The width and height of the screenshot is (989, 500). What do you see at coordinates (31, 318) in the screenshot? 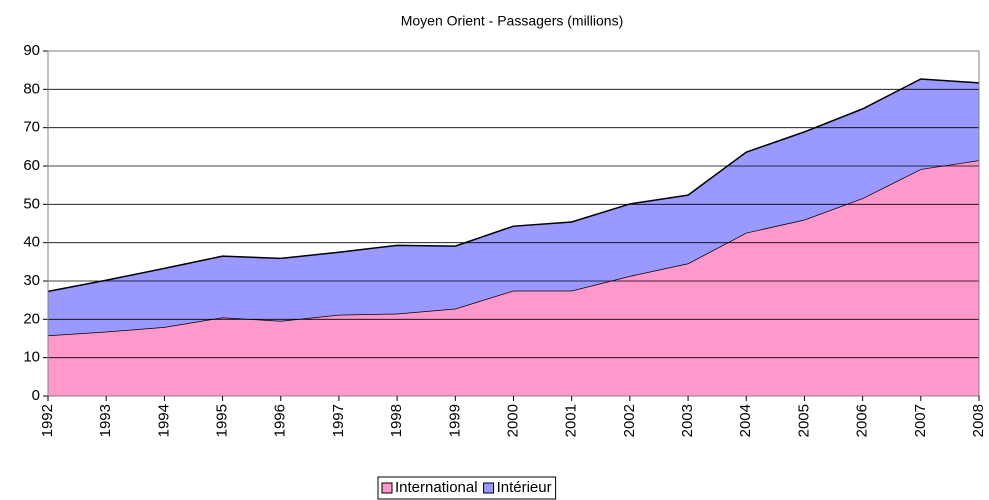
I see `y-tick-label: 20` at bounding box center [31, 318].